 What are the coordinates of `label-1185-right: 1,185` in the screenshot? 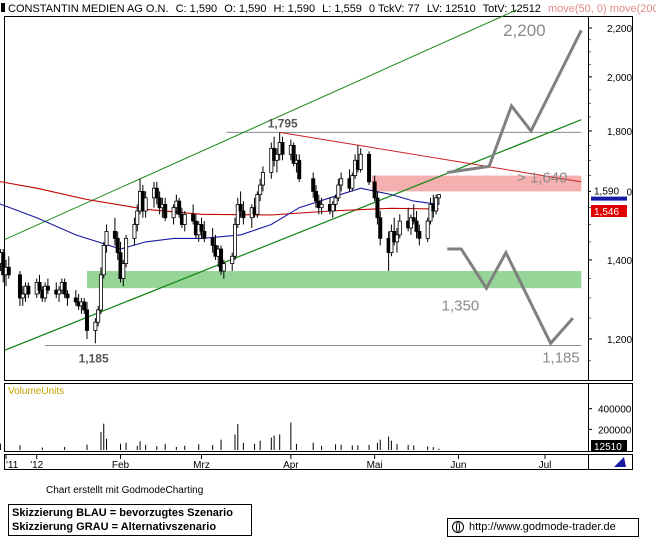 It's located at (561, 357).